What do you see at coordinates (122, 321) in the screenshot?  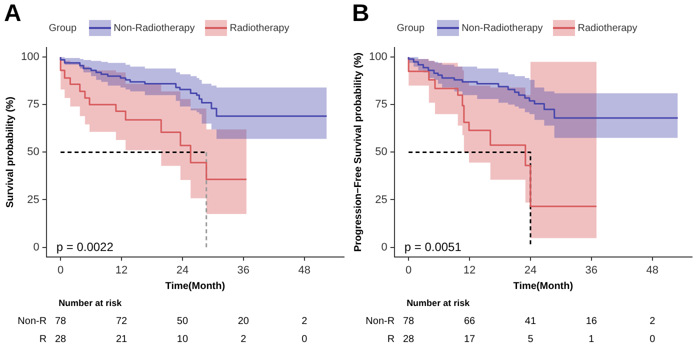 I see `text: 72` at bounding box center [122, 321].